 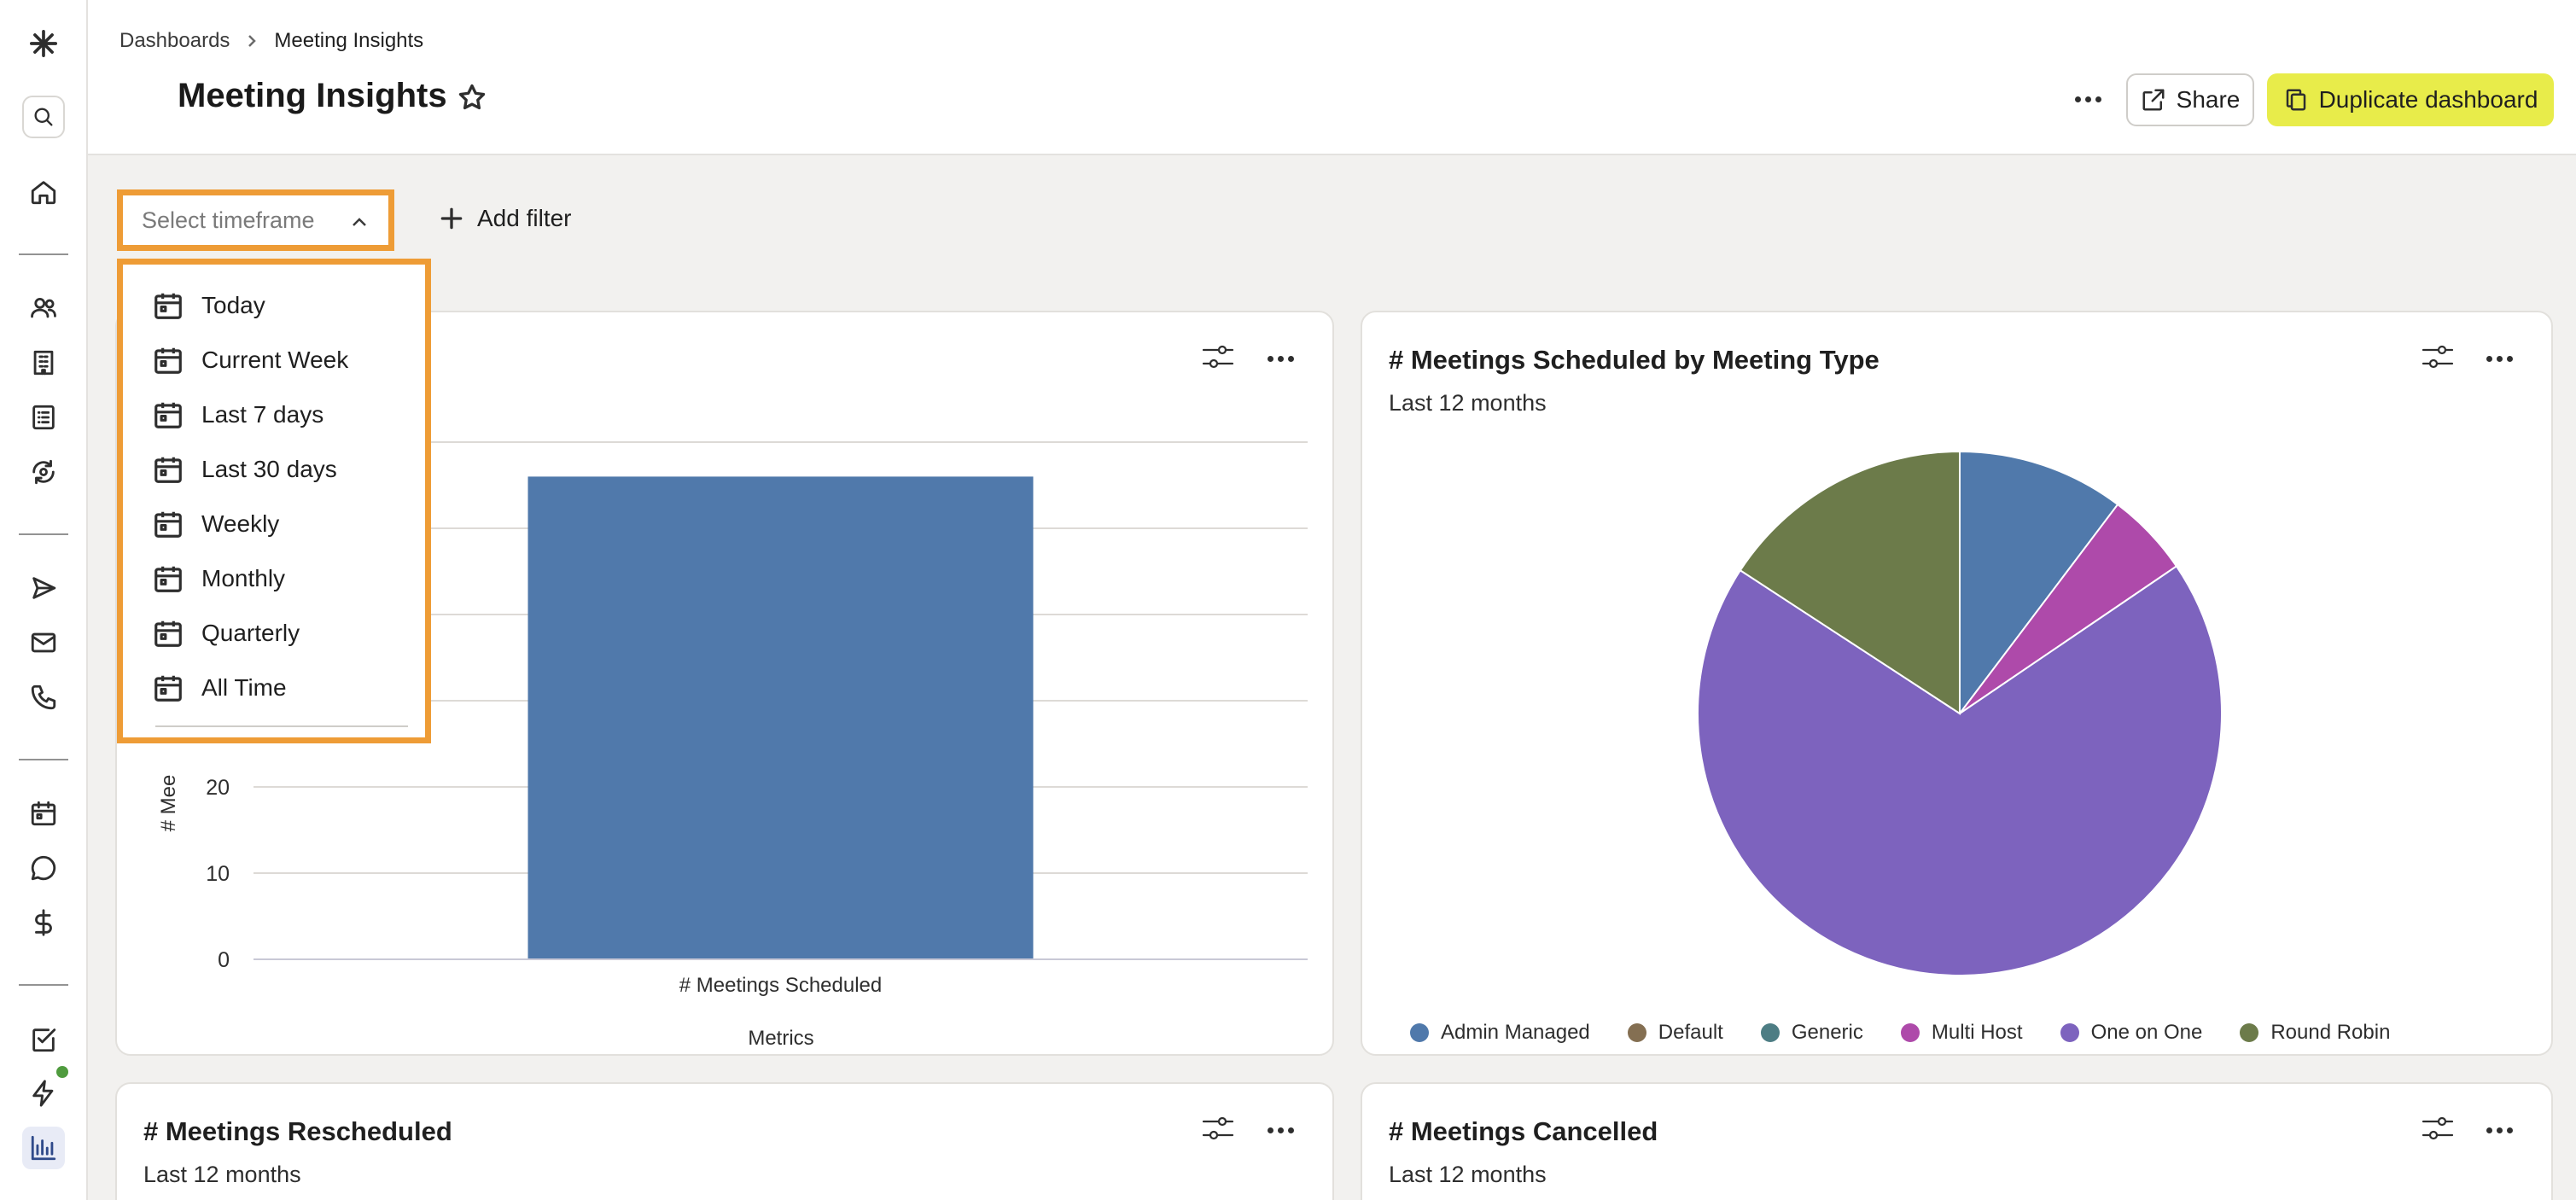 What do you see at coordinates (781, 985) in the screenshot?
I see `x-tick-label: # Meetings Scheduled` at bounding box center [781, 985].